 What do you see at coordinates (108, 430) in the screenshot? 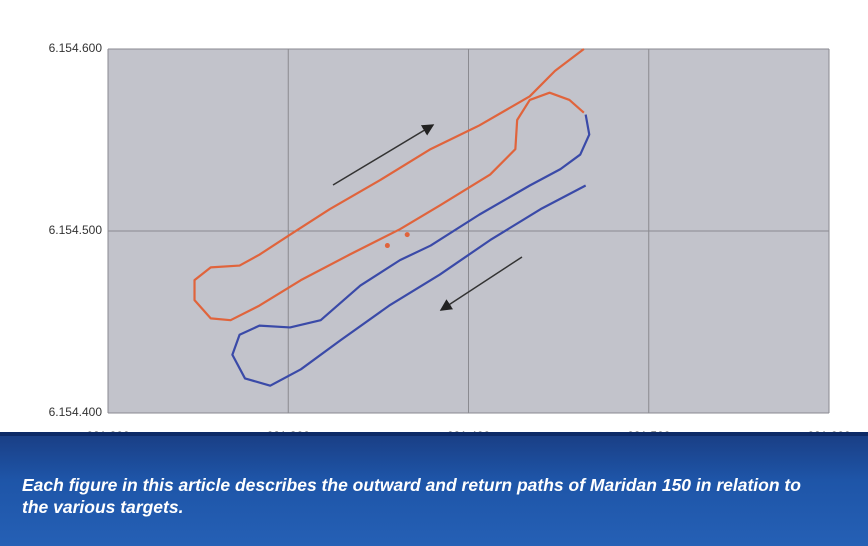
I see `x-tick-label: 621.200` at bounding box center [108, 430].